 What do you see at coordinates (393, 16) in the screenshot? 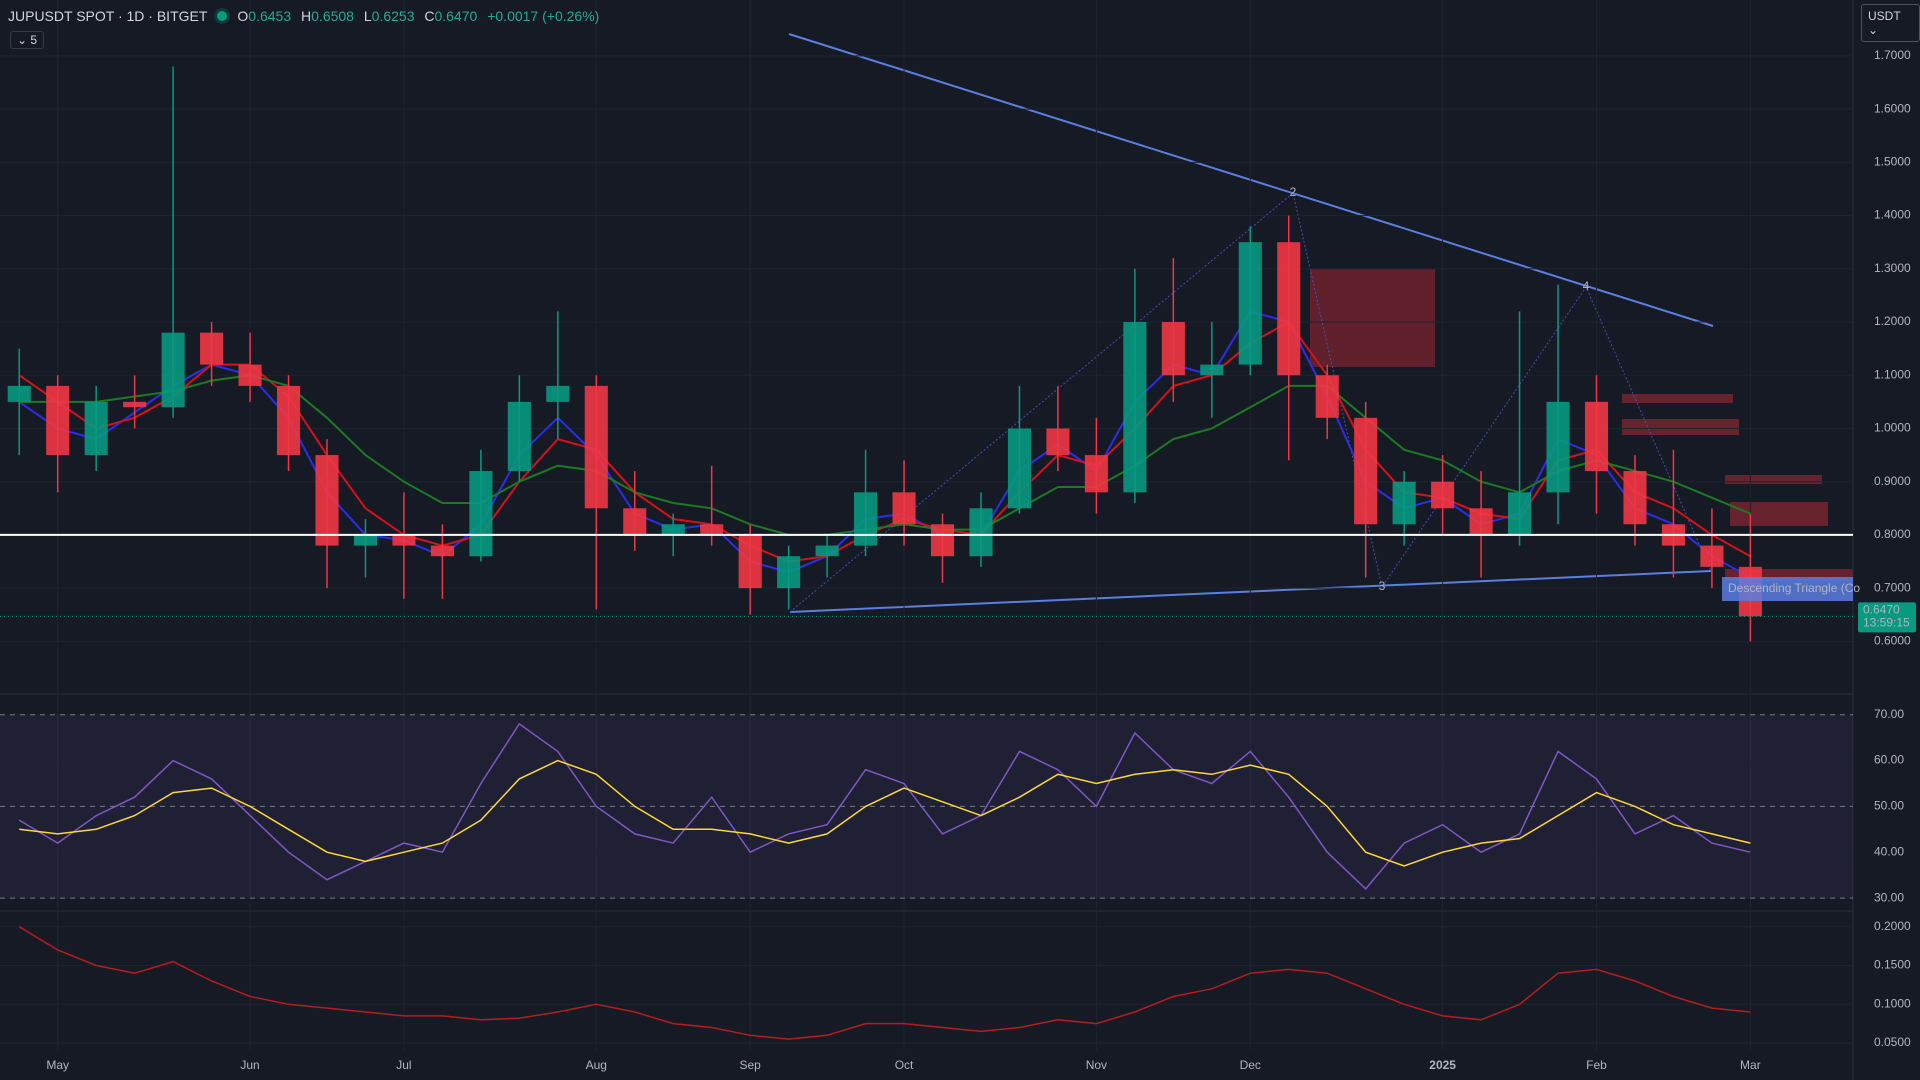
I see `ohlc-value: 0.6253` at bounding box center [393, 16].